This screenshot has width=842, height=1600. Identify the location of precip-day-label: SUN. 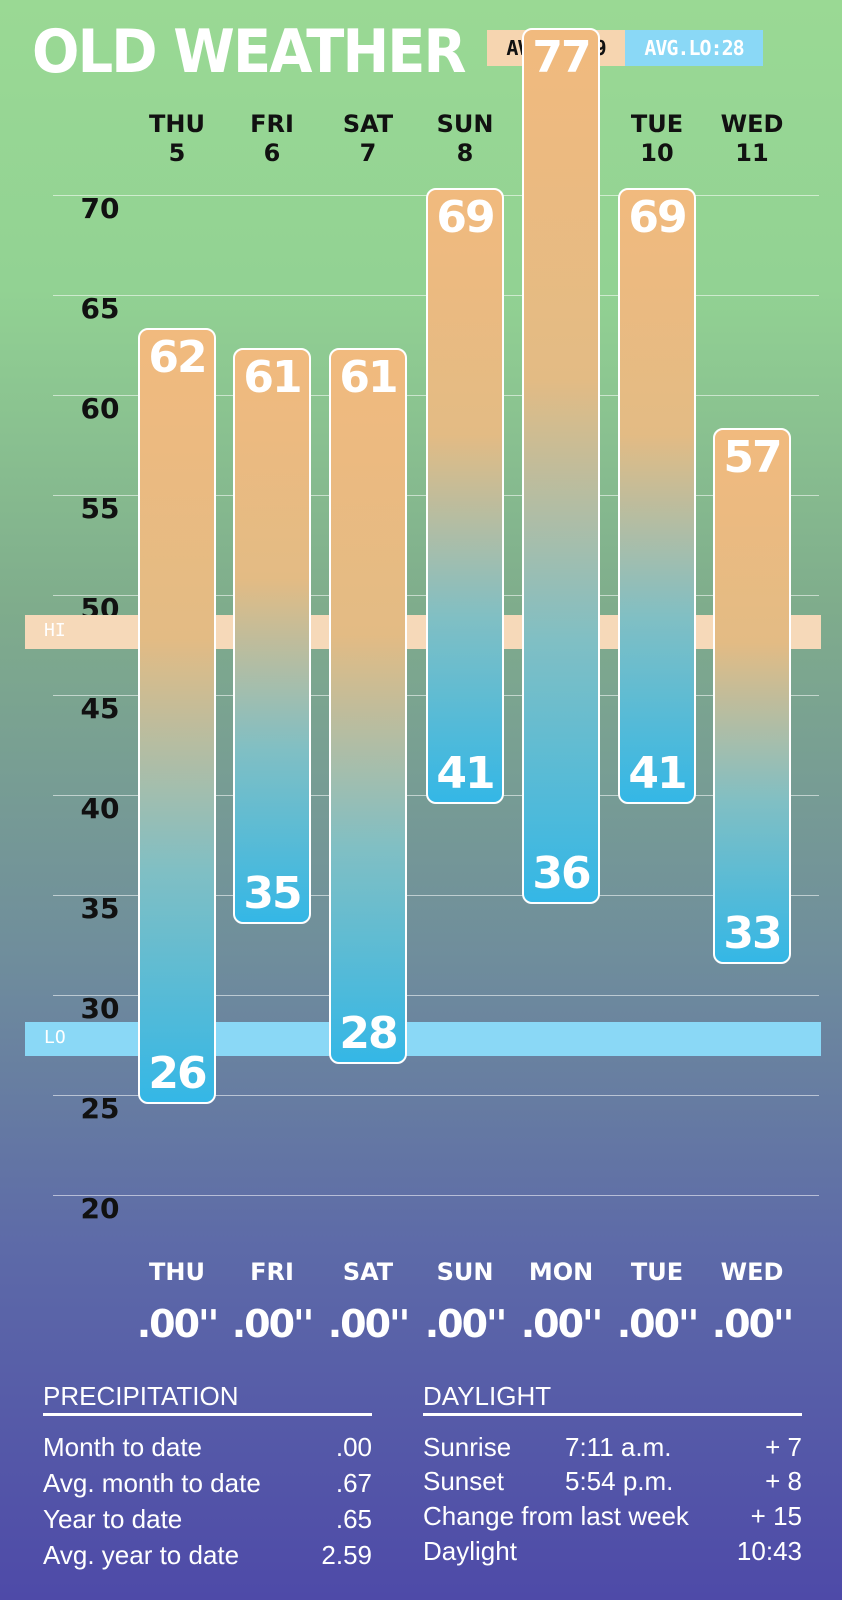
(465, 1272).